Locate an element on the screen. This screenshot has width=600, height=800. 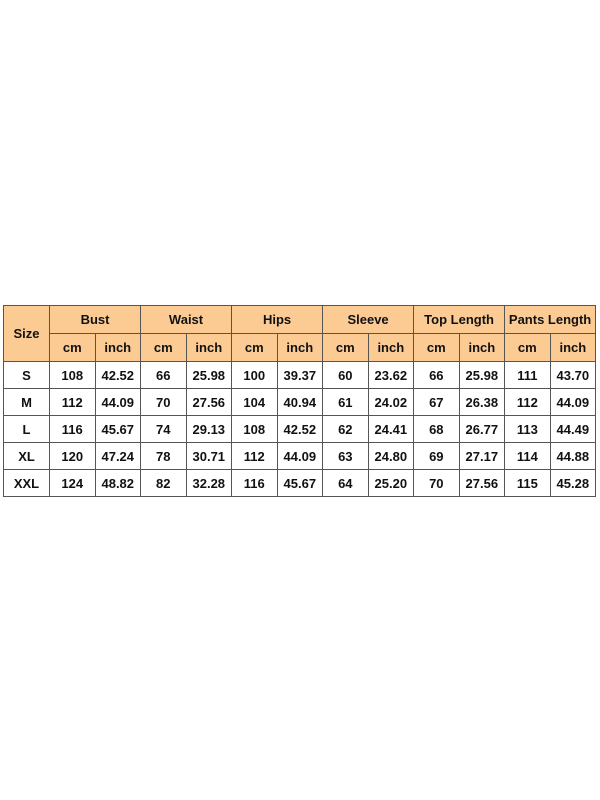
value-cell: 74 is located at coordinates (163, 429).